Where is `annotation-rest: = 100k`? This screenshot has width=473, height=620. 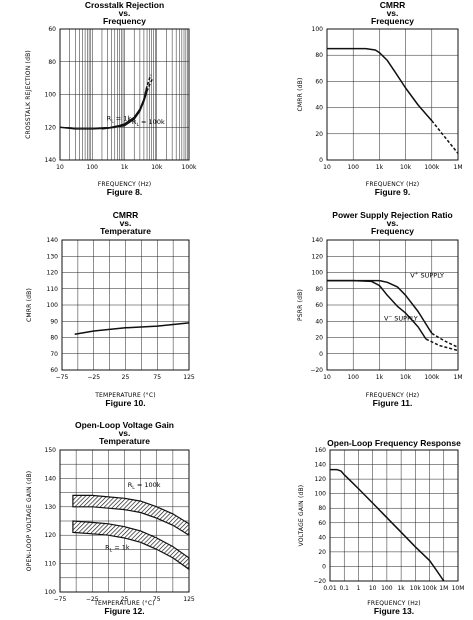 annotation-rest: = 100k is located at coordinates (152, 122).